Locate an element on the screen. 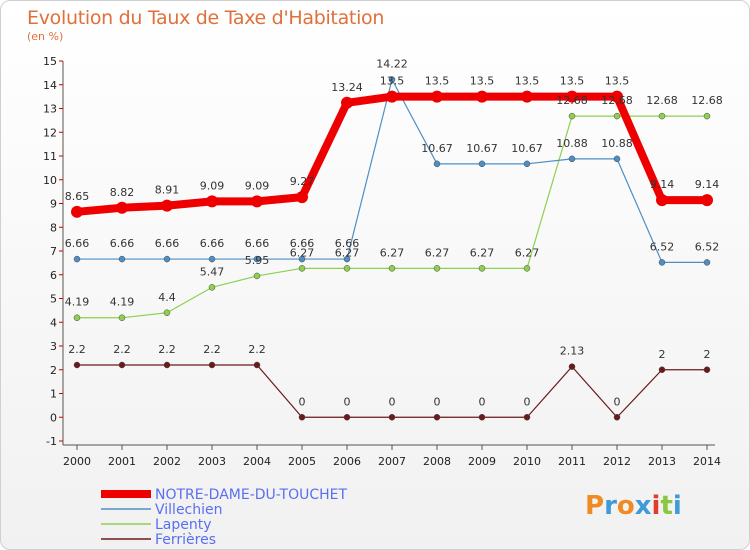 Image resolution: width=750 pixels, height=550 pixels. y-tick-label: 11 is located at coordinates (50, 156).